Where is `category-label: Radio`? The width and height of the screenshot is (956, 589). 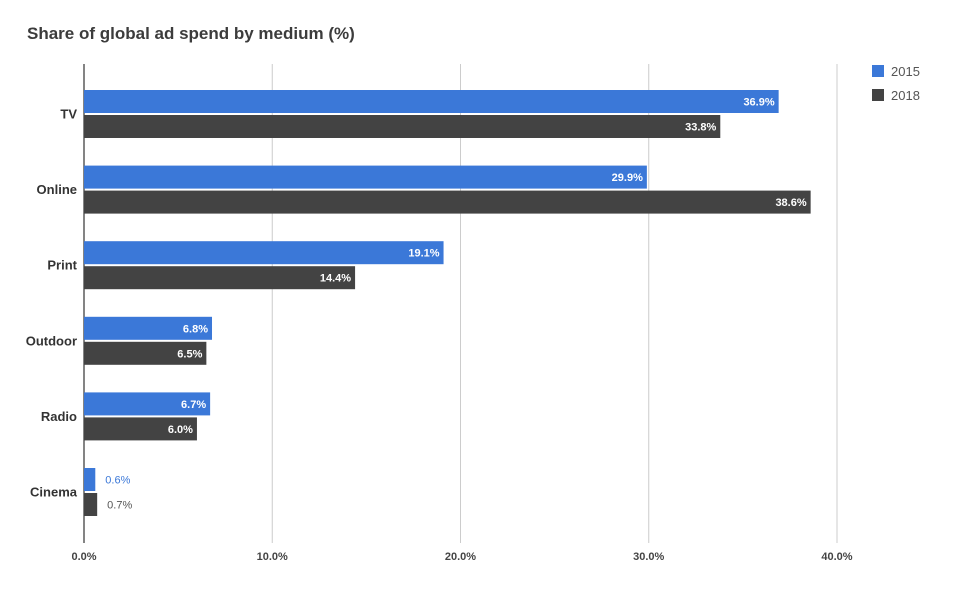 category-label: Radio is located at coordinates (59, 416).